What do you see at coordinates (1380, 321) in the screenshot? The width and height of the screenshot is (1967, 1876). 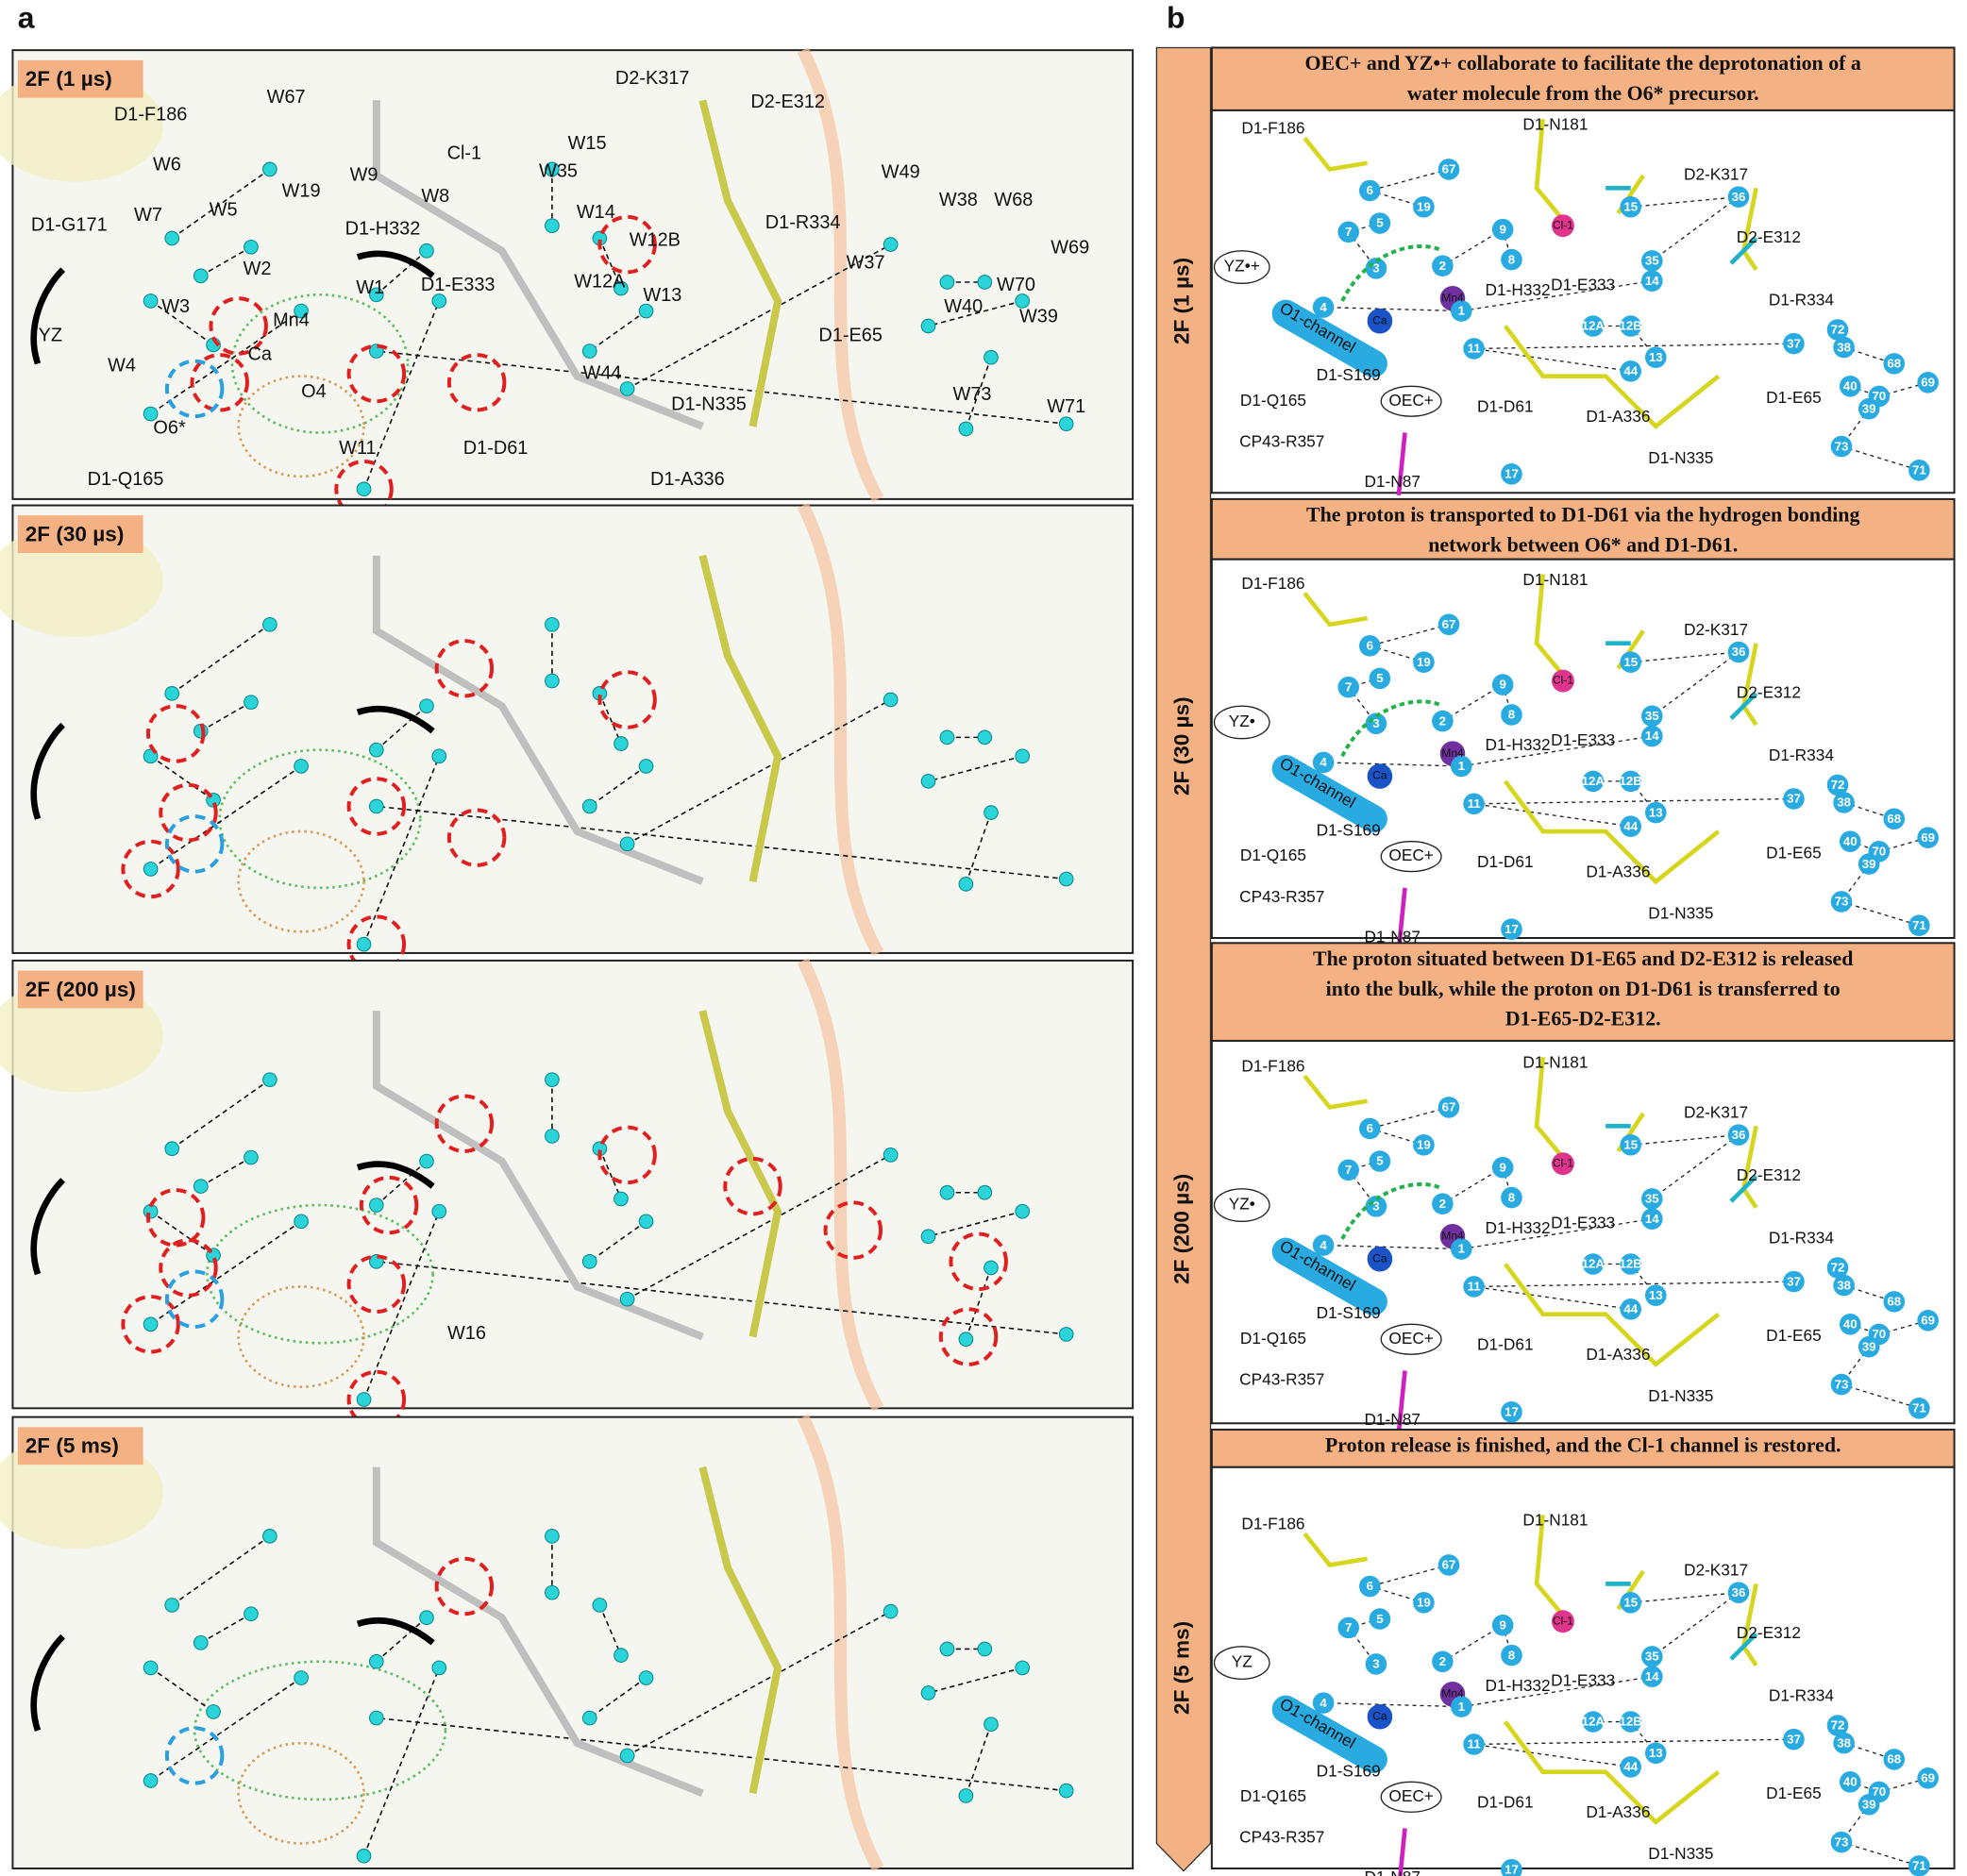 I see `ca-atom` at bounding box center [1380, 321].